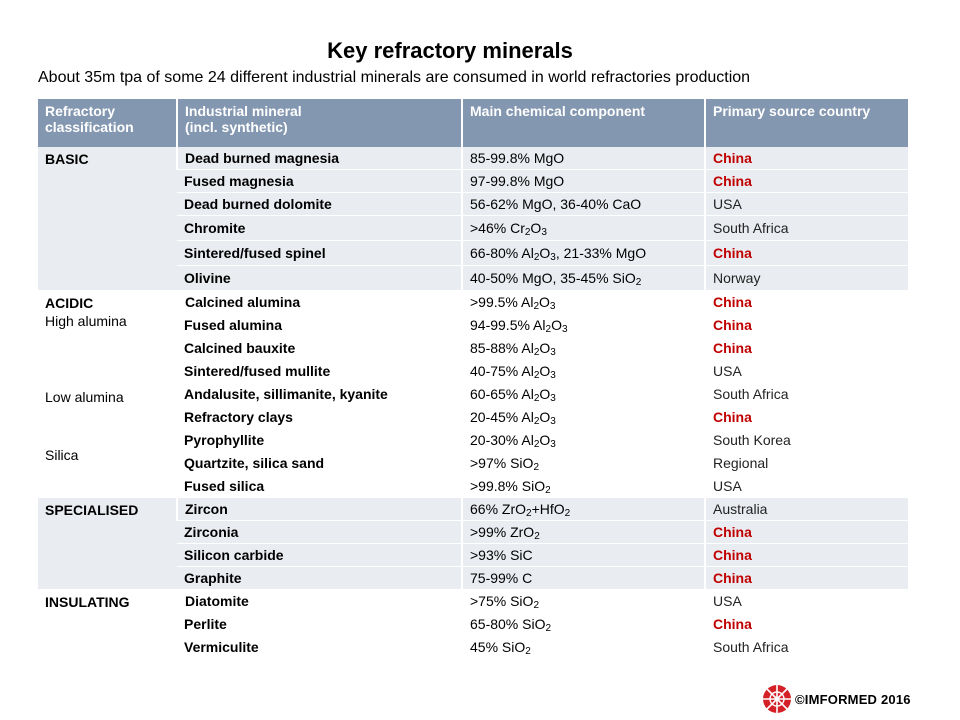  Describe the element at coordinates (319, 123) in the screenshot. I see `header-mineral: Industrial mineral (incl. synthetic)` at that location.